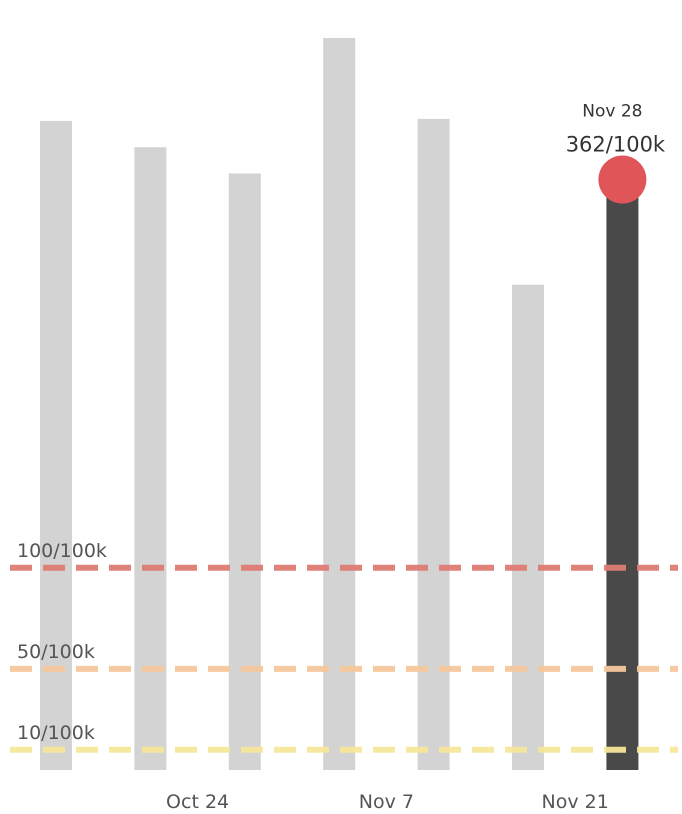 Image resolution: width=682 pixels, height=814 pixels. Describe the element at coordinates (622, 179) in the screenshot. I see `highlight-marker` at that location.